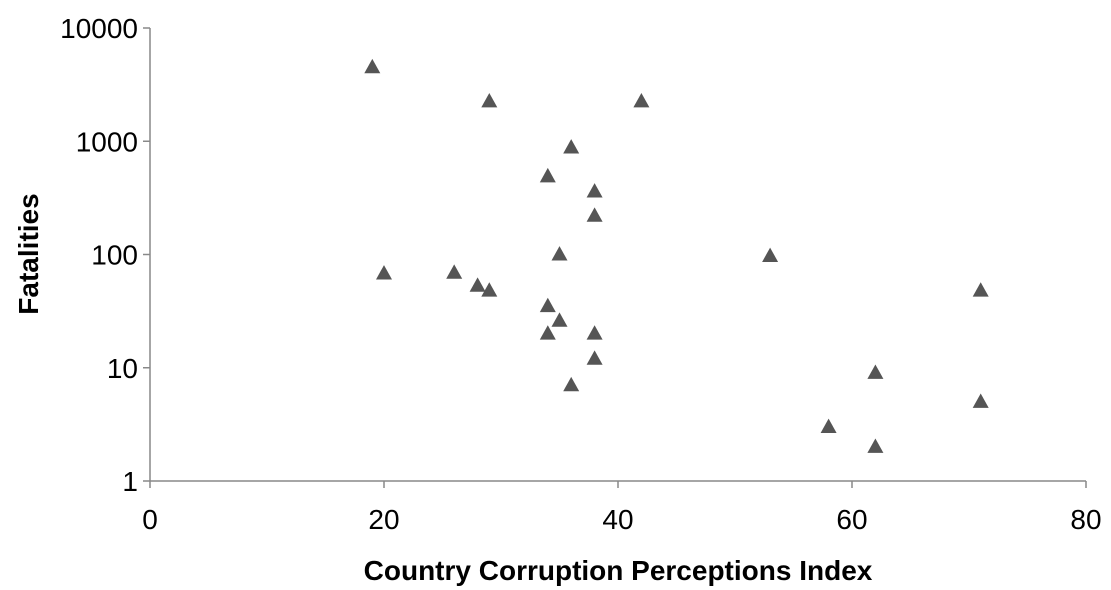 This screenshot has width=1111, height=590. I want to click on y-axis-title: Fatalities, so click(28, 253).